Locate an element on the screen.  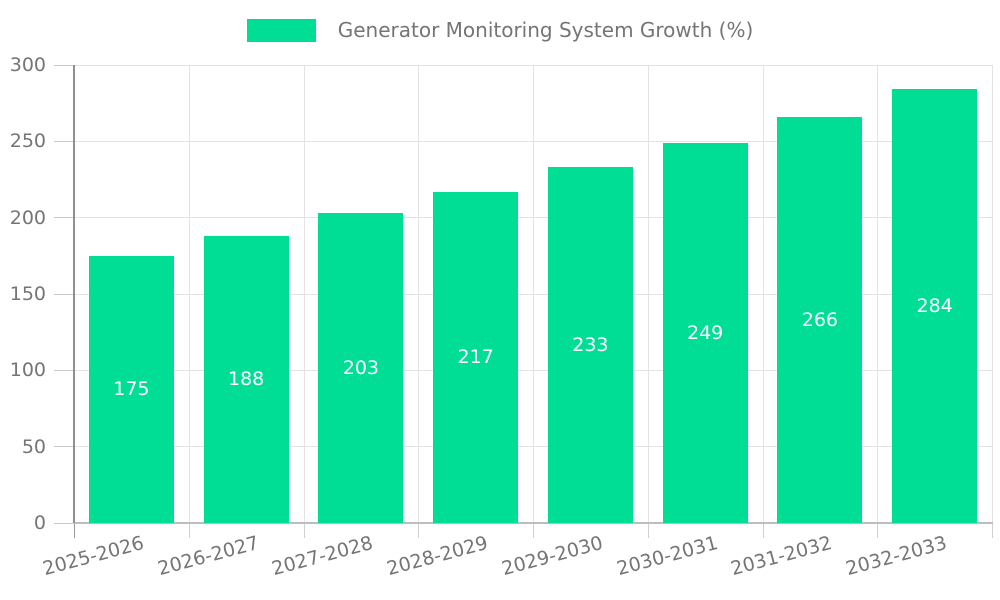
x-tick-label: 2029-2030 is located at coordinates (552, 556).